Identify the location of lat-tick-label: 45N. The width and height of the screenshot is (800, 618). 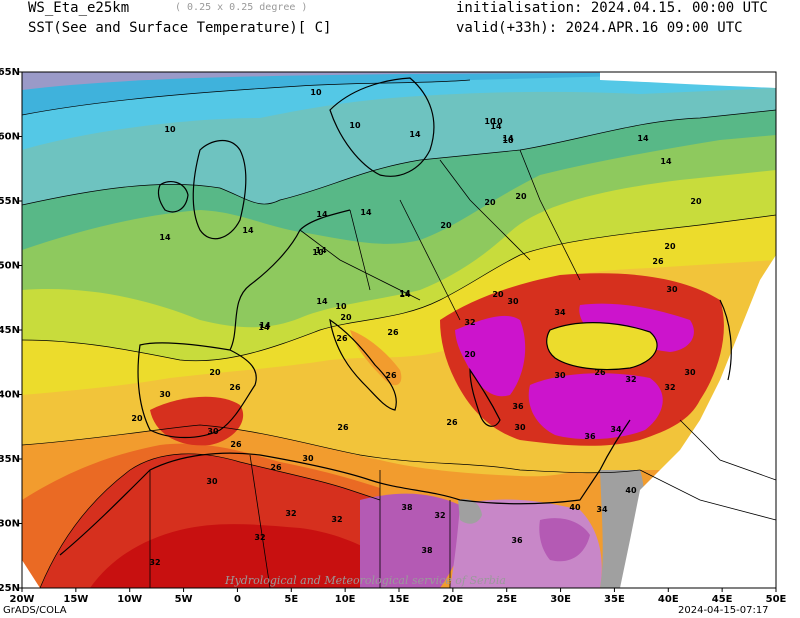
(10, 330).